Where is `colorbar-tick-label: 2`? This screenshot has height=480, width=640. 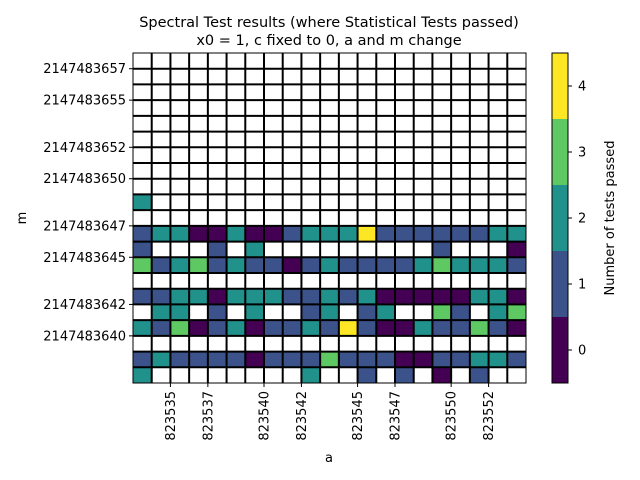 colorbar-tick-label: 2 is located at coordinates (582, 219).